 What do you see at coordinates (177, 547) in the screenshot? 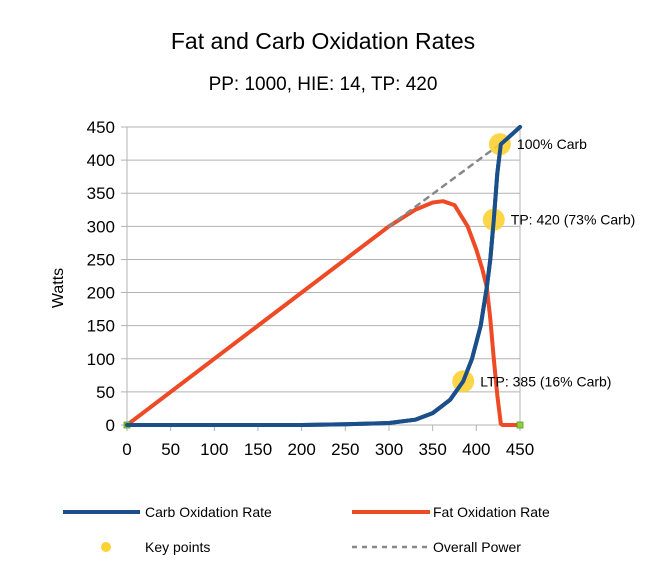
I see `legend-keypoints-label: Key points` at bounding box center [177, 547].